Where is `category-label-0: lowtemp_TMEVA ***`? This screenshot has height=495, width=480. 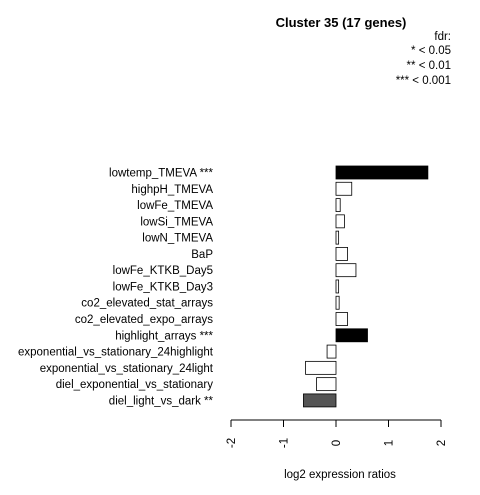
category-label-0: lowtemp_TMEVA *** is located at coordinates (161, 174).